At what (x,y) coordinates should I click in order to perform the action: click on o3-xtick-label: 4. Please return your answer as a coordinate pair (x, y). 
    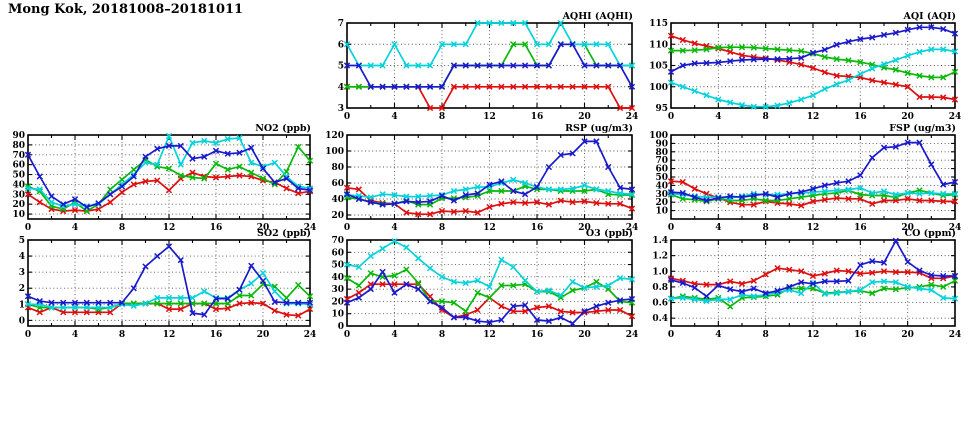
    Looking at the image, I should click on (394, 335).